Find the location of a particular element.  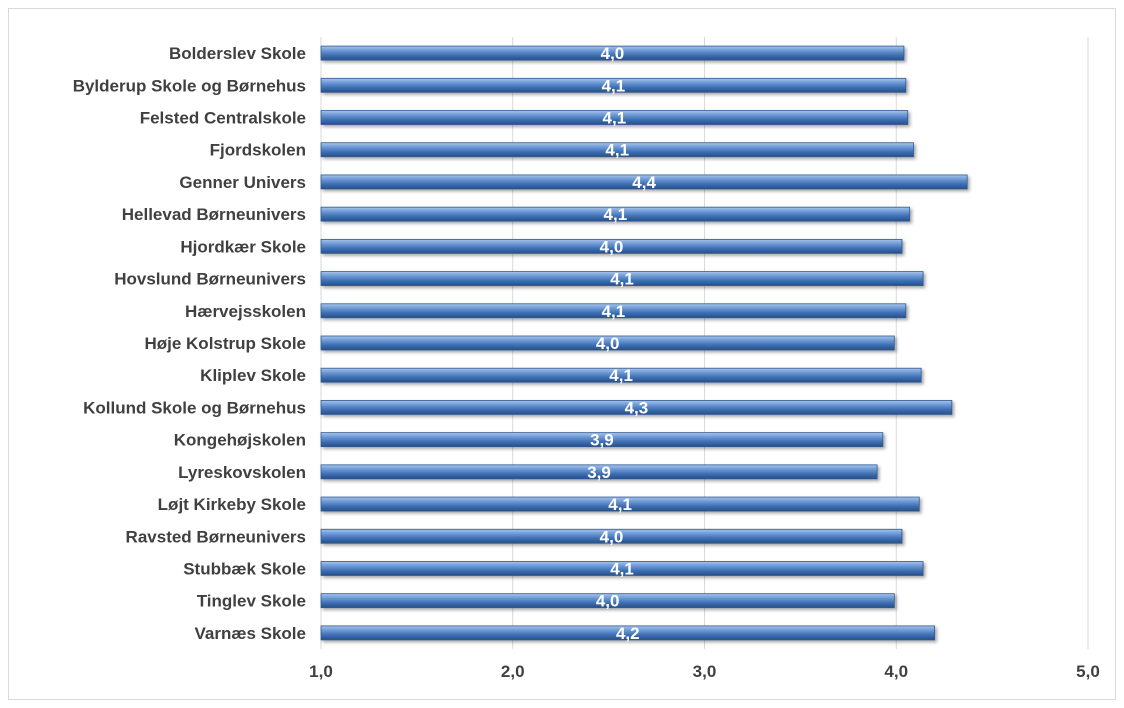

category-label: Felsted Centralskole is located at coordinates (223, 118).